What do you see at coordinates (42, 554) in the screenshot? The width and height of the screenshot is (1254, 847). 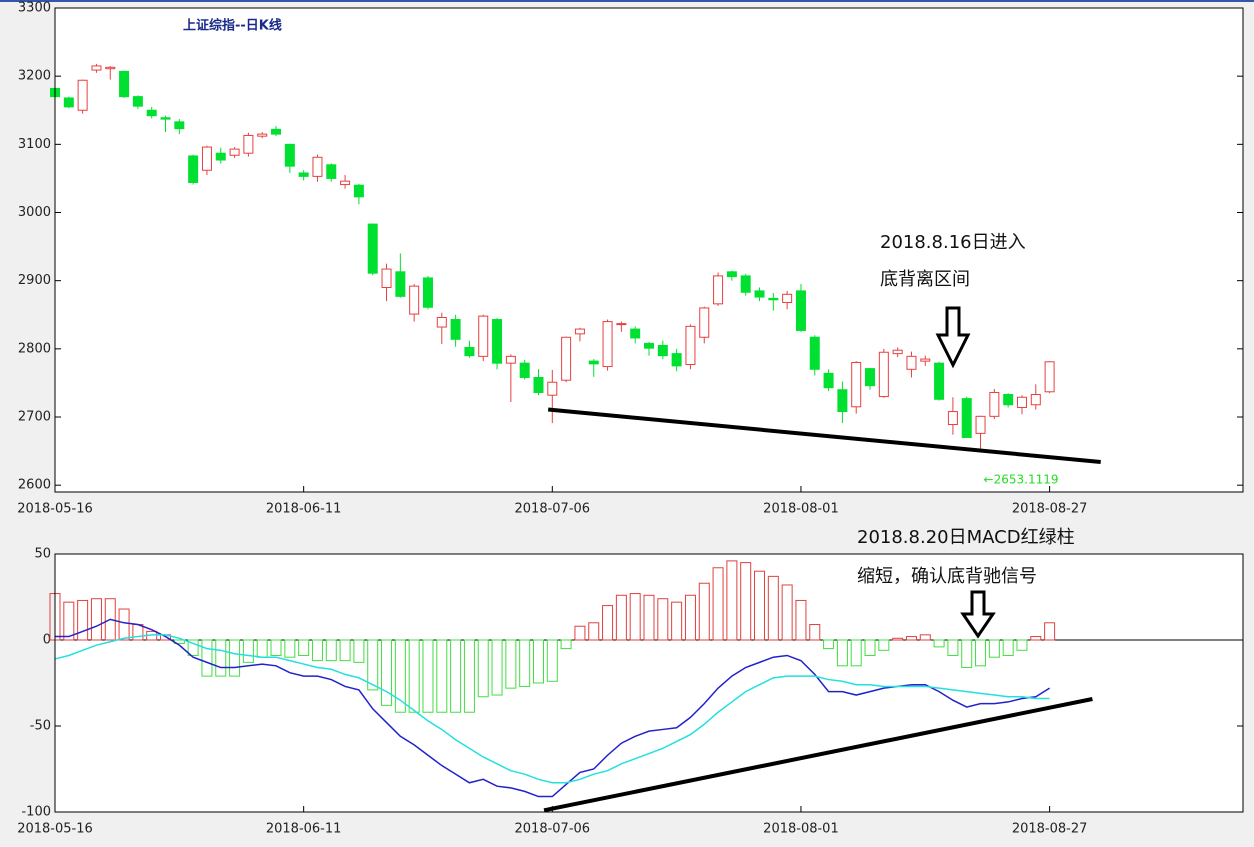 I see `y-tick-label: 50` at bounding box center [42, 554].